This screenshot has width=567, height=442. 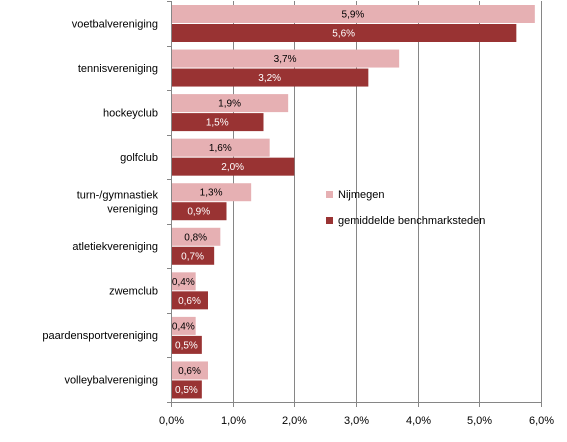 I want to click on data-label: 0,9%, so click(x=198, y=212).